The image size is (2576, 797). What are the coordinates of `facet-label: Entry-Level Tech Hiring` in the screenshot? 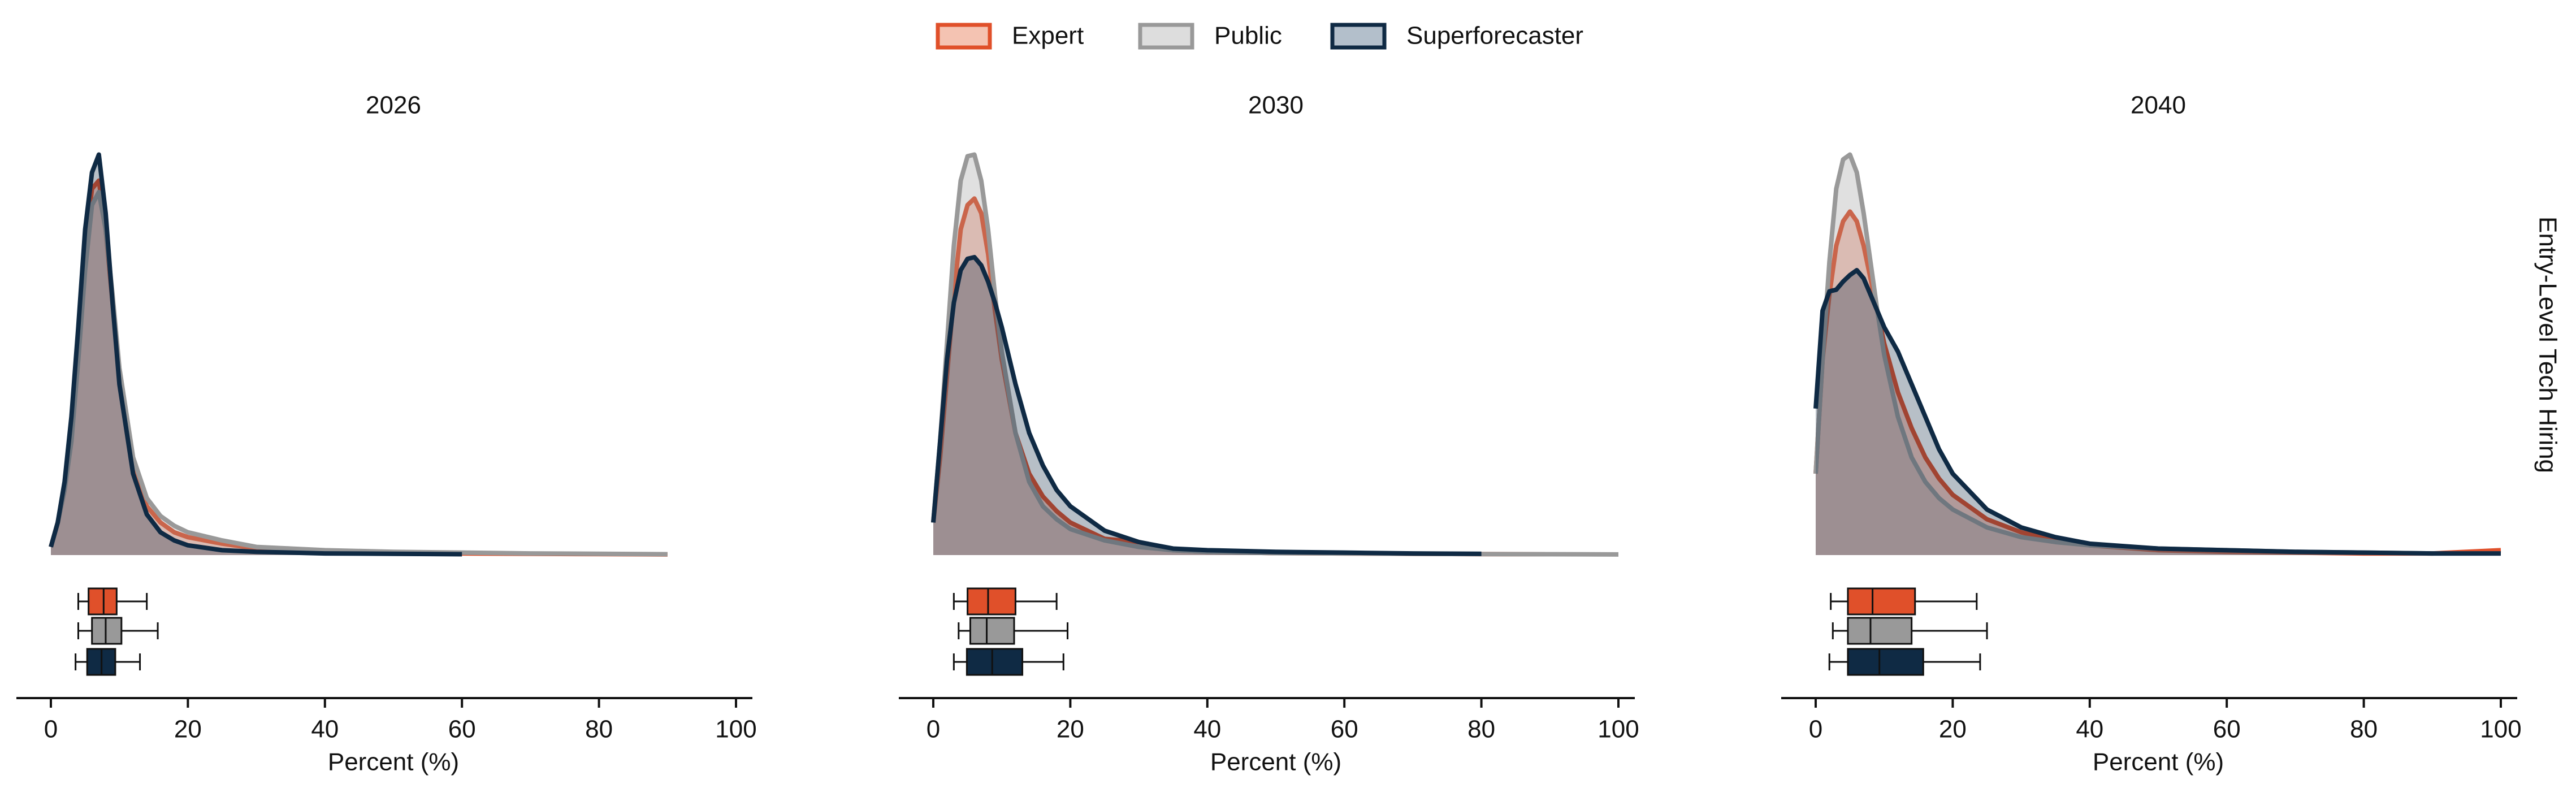 It's located at (2547, 344).